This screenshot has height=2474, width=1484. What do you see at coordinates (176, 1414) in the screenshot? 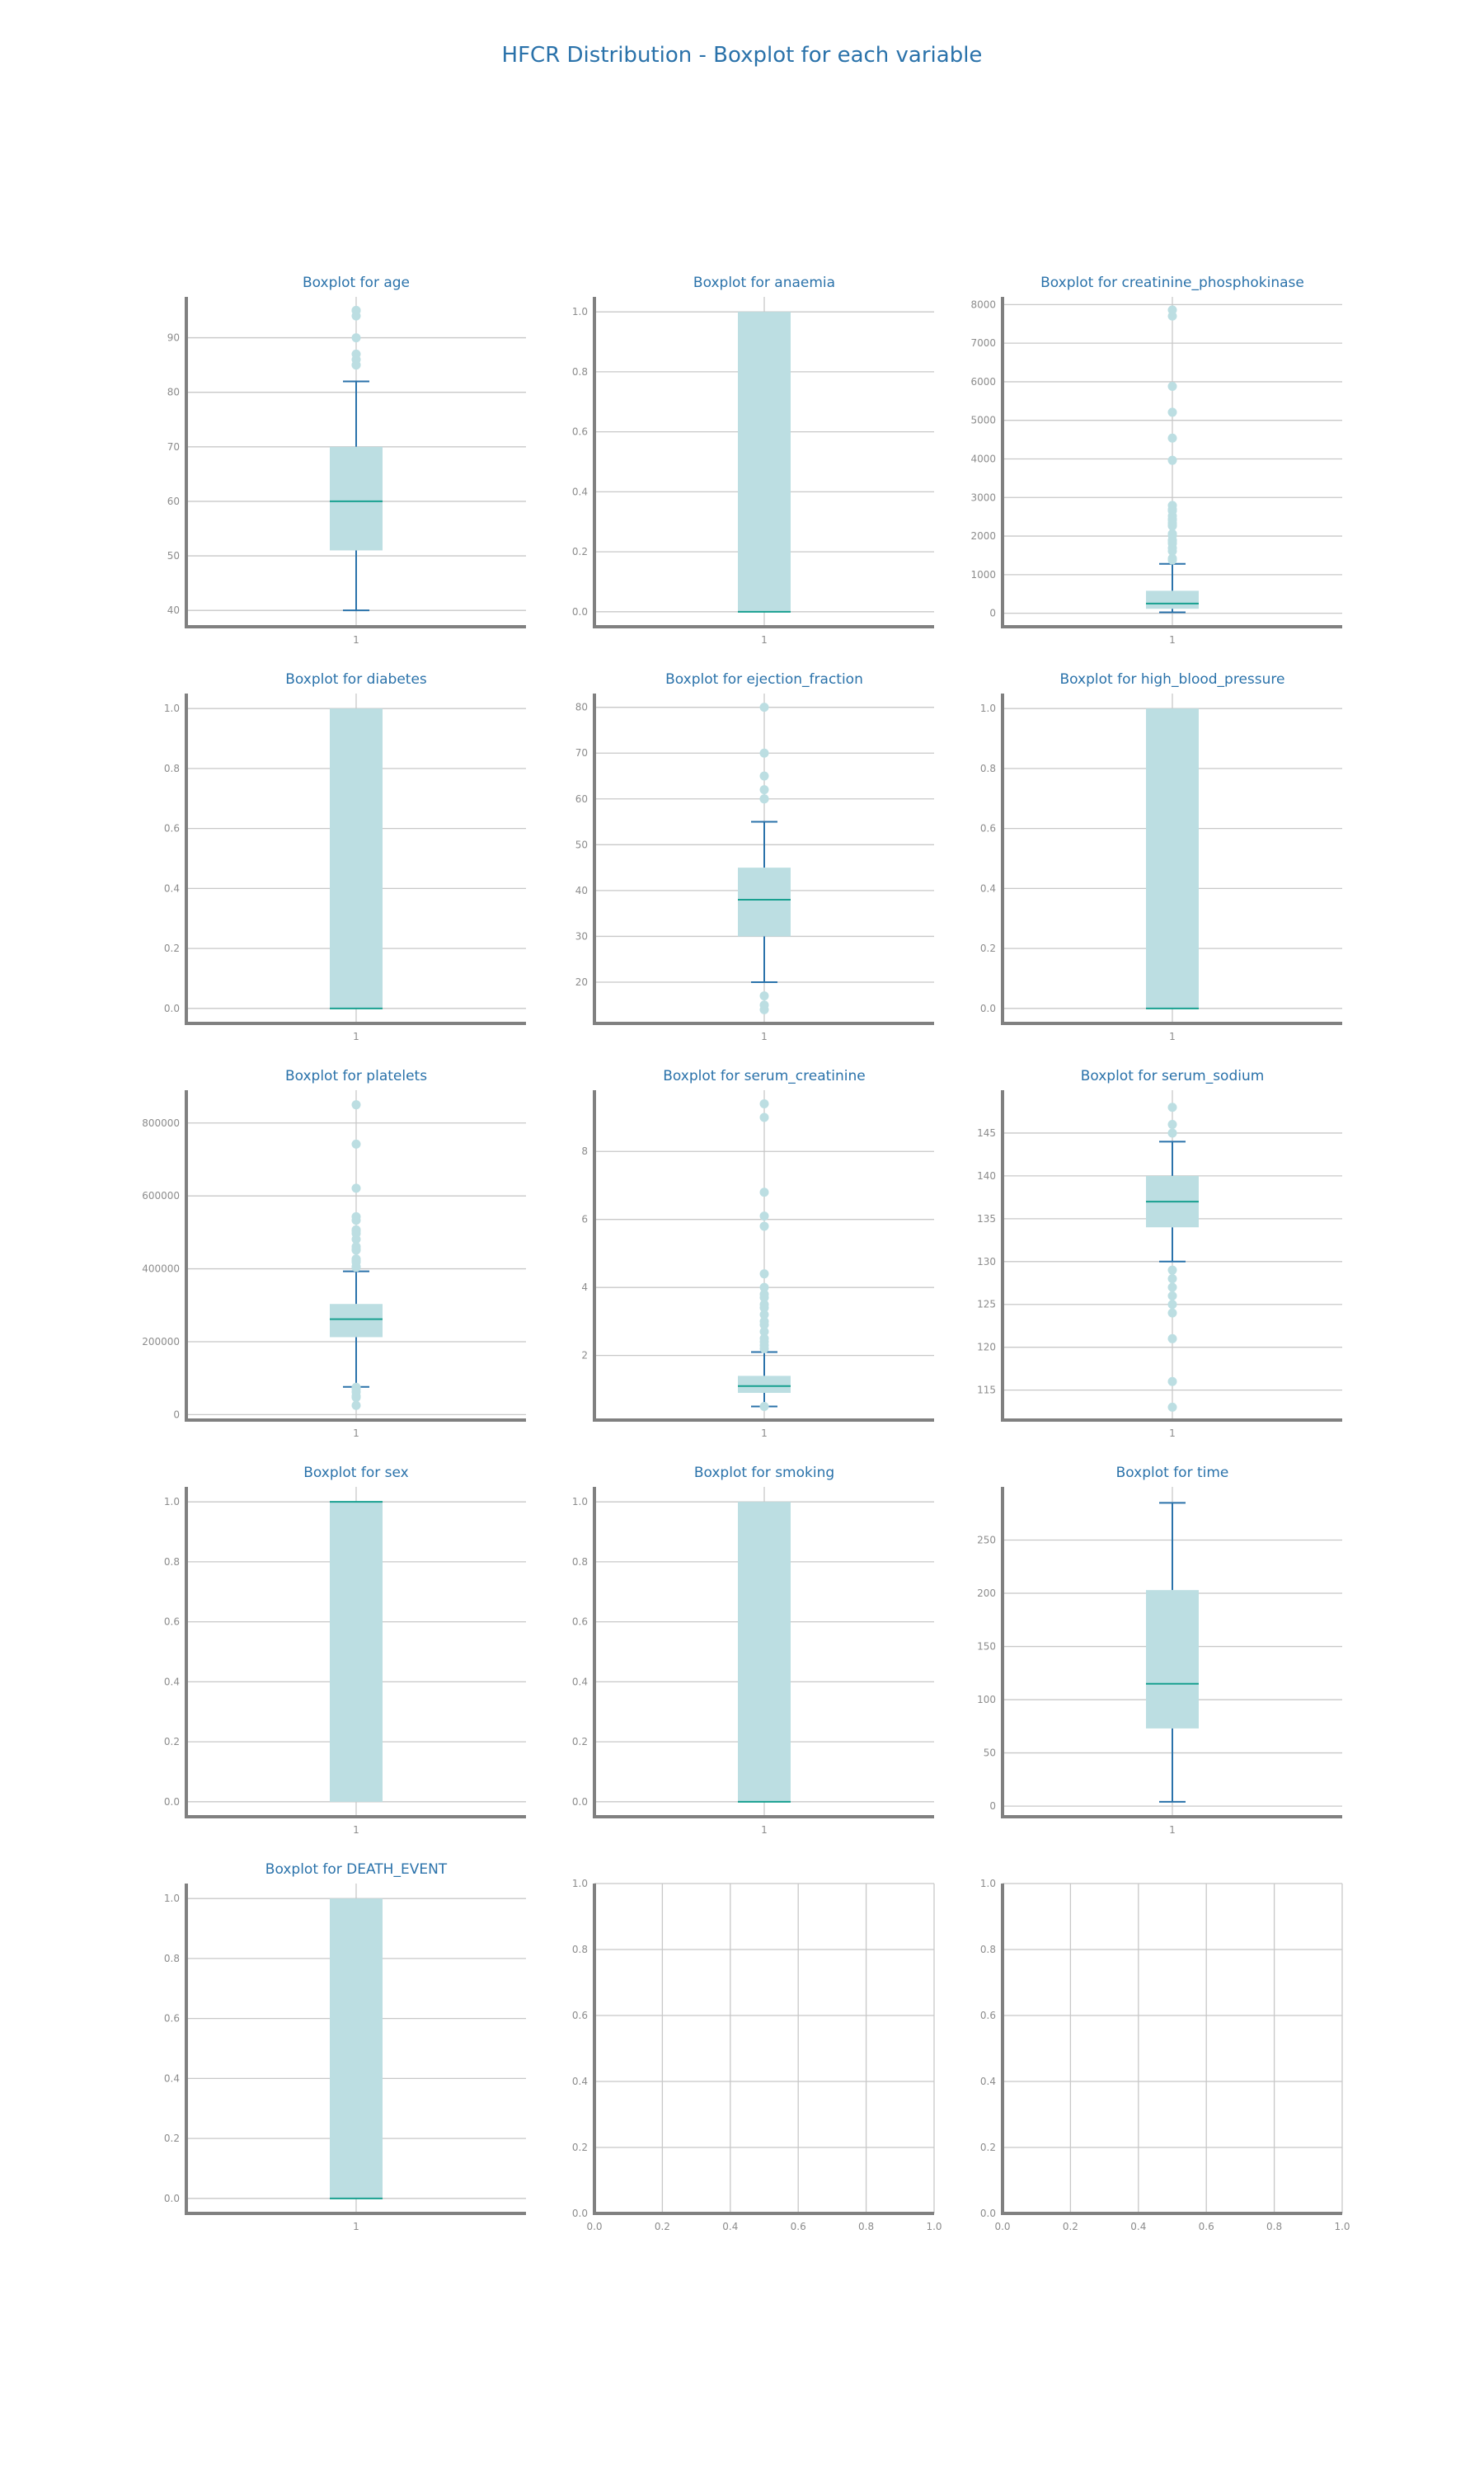
I see `y-tick-label: 0` at bounding box center [176, 1414].